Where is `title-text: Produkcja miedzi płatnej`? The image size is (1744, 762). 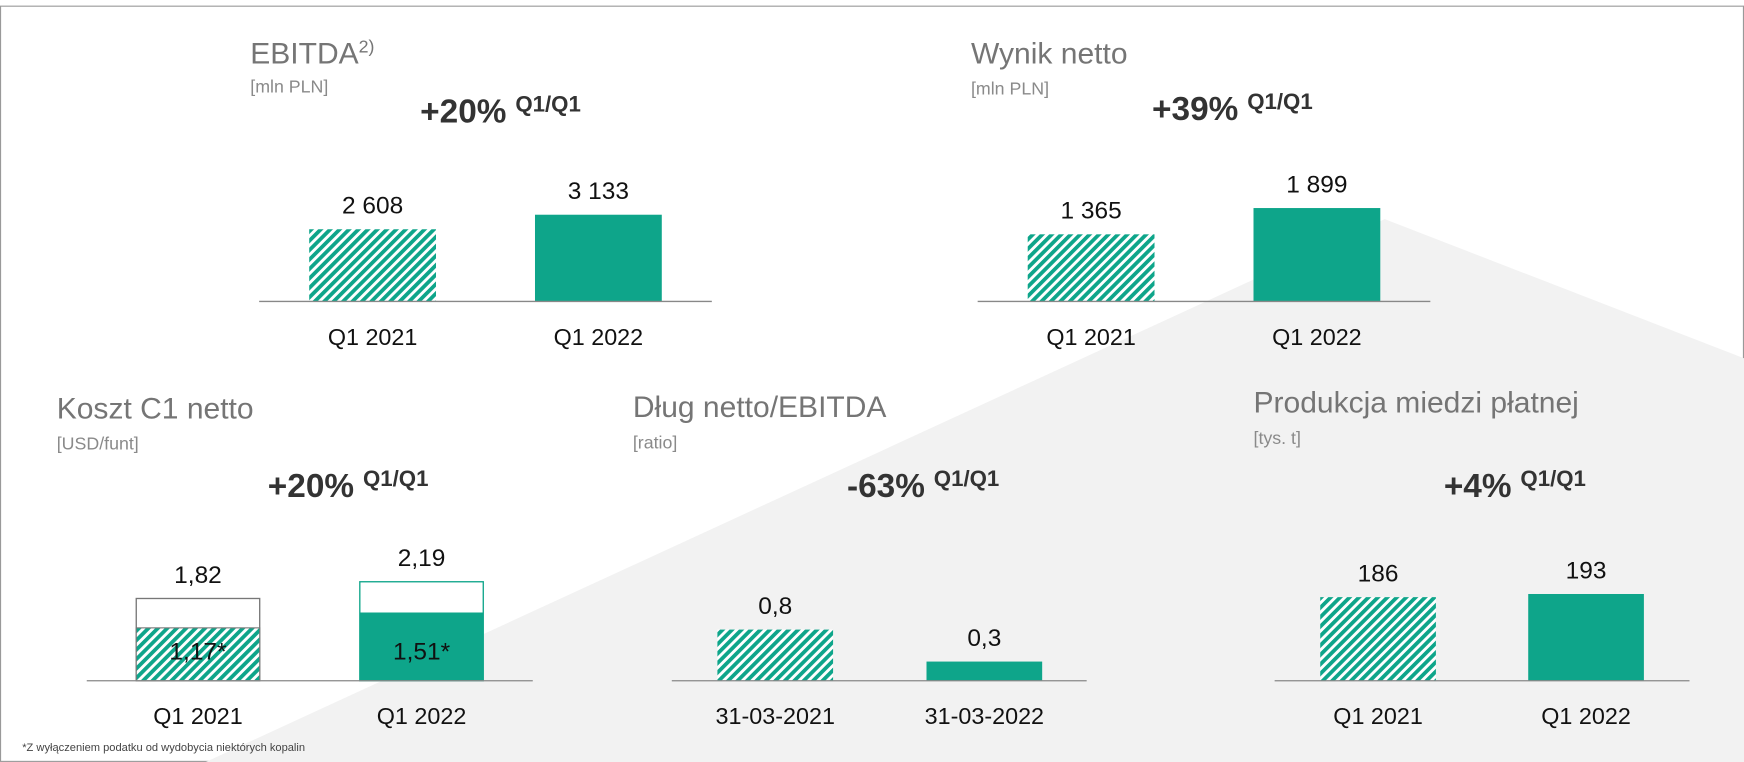
title-text: Produkcja miedzi płatnej is located at coordinates (1416, 403).